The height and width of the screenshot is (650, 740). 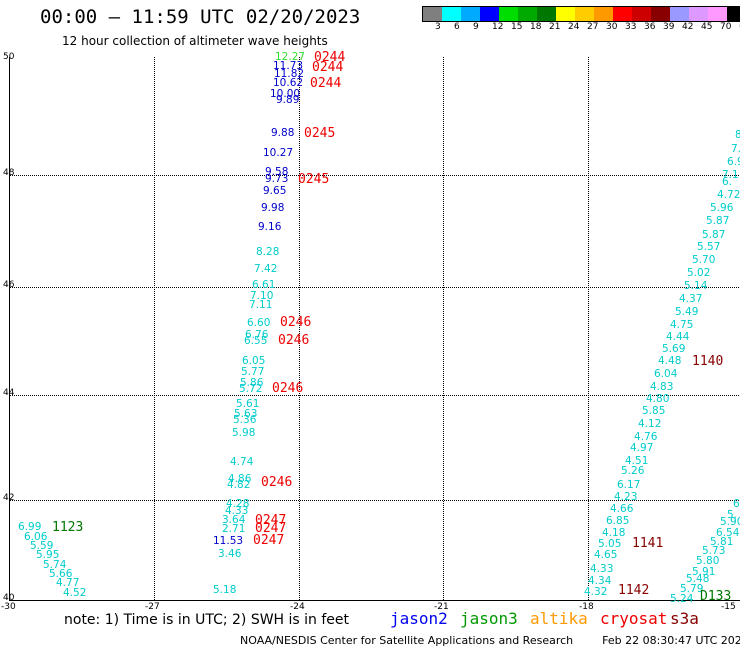 I want to click on swh-value-label: 4.83, so click(x=662, y=387).